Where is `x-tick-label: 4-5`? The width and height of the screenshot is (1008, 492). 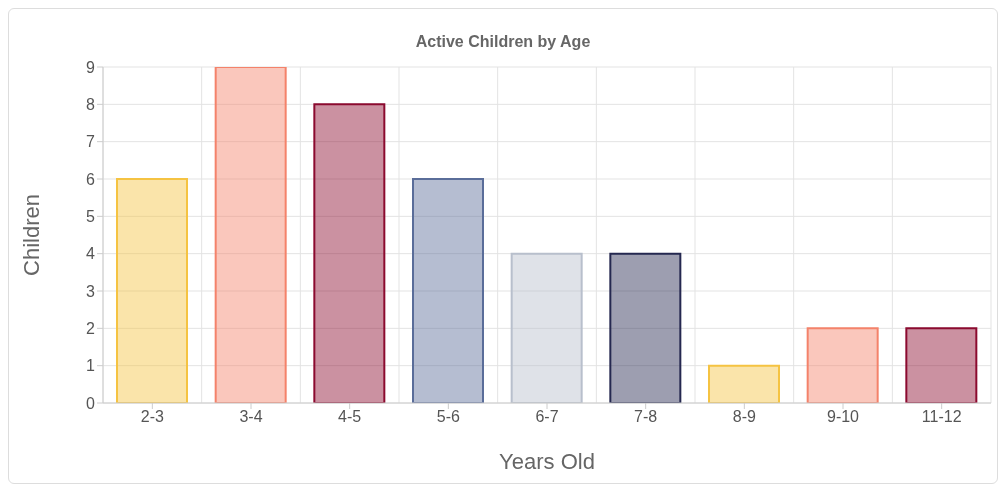 x-tick-label: 4-5 is located at coordinates (350, 417).